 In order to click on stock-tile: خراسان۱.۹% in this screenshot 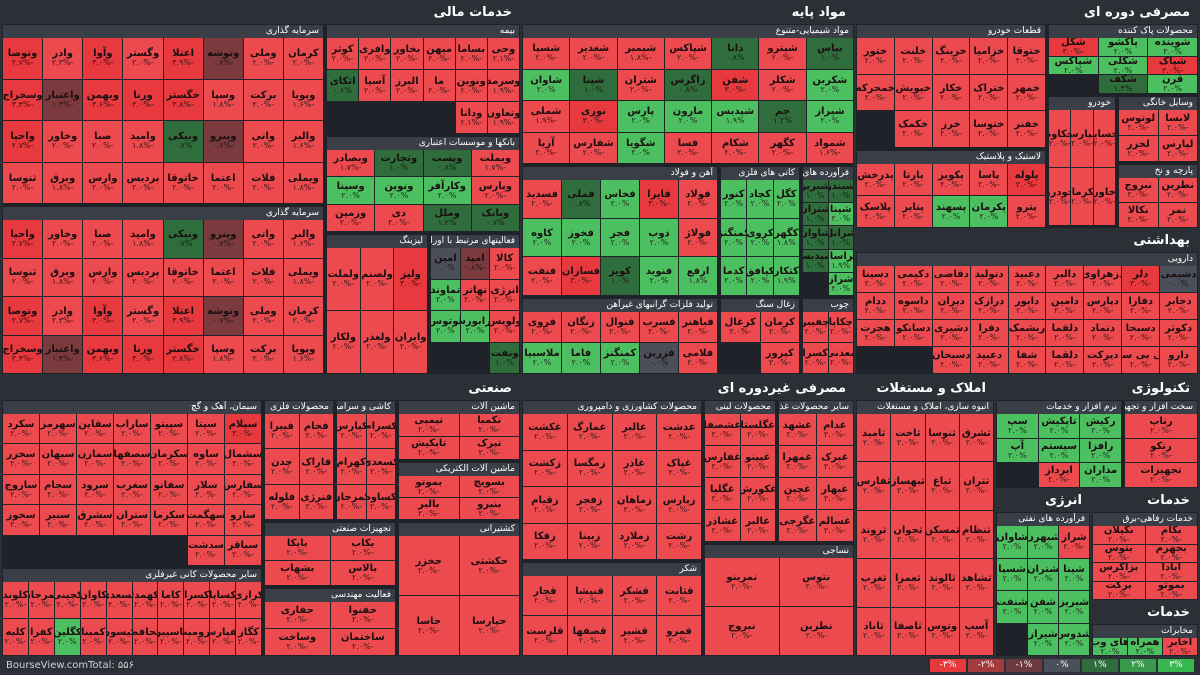, I will do `click(840, 260)`.